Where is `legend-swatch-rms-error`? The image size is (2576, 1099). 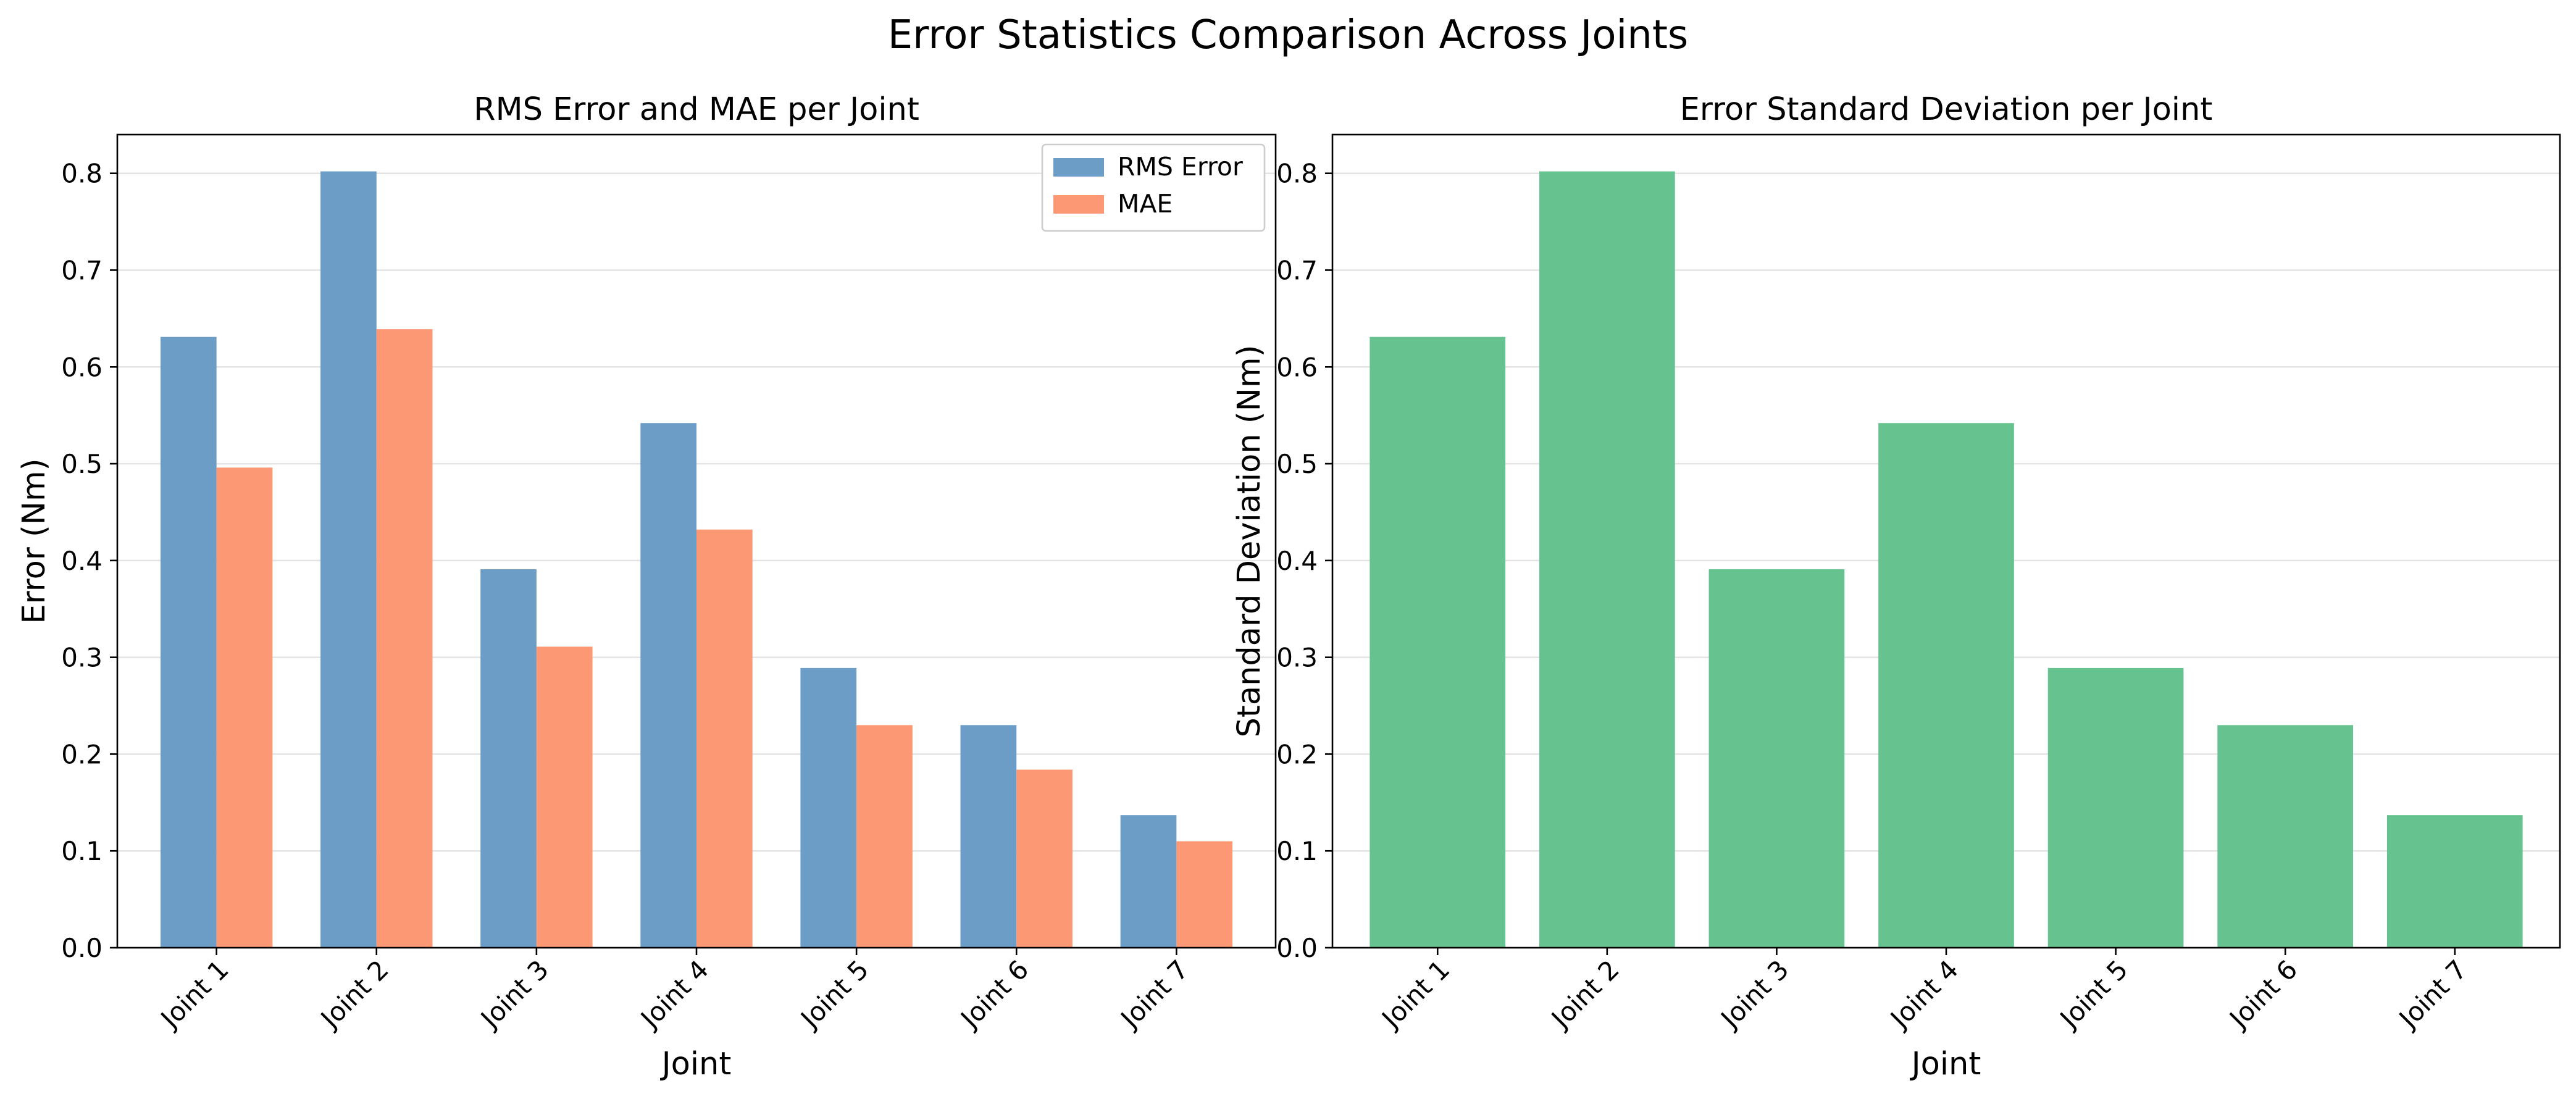 legend-swatch-rms-error is located at coordinates (1078, 167).